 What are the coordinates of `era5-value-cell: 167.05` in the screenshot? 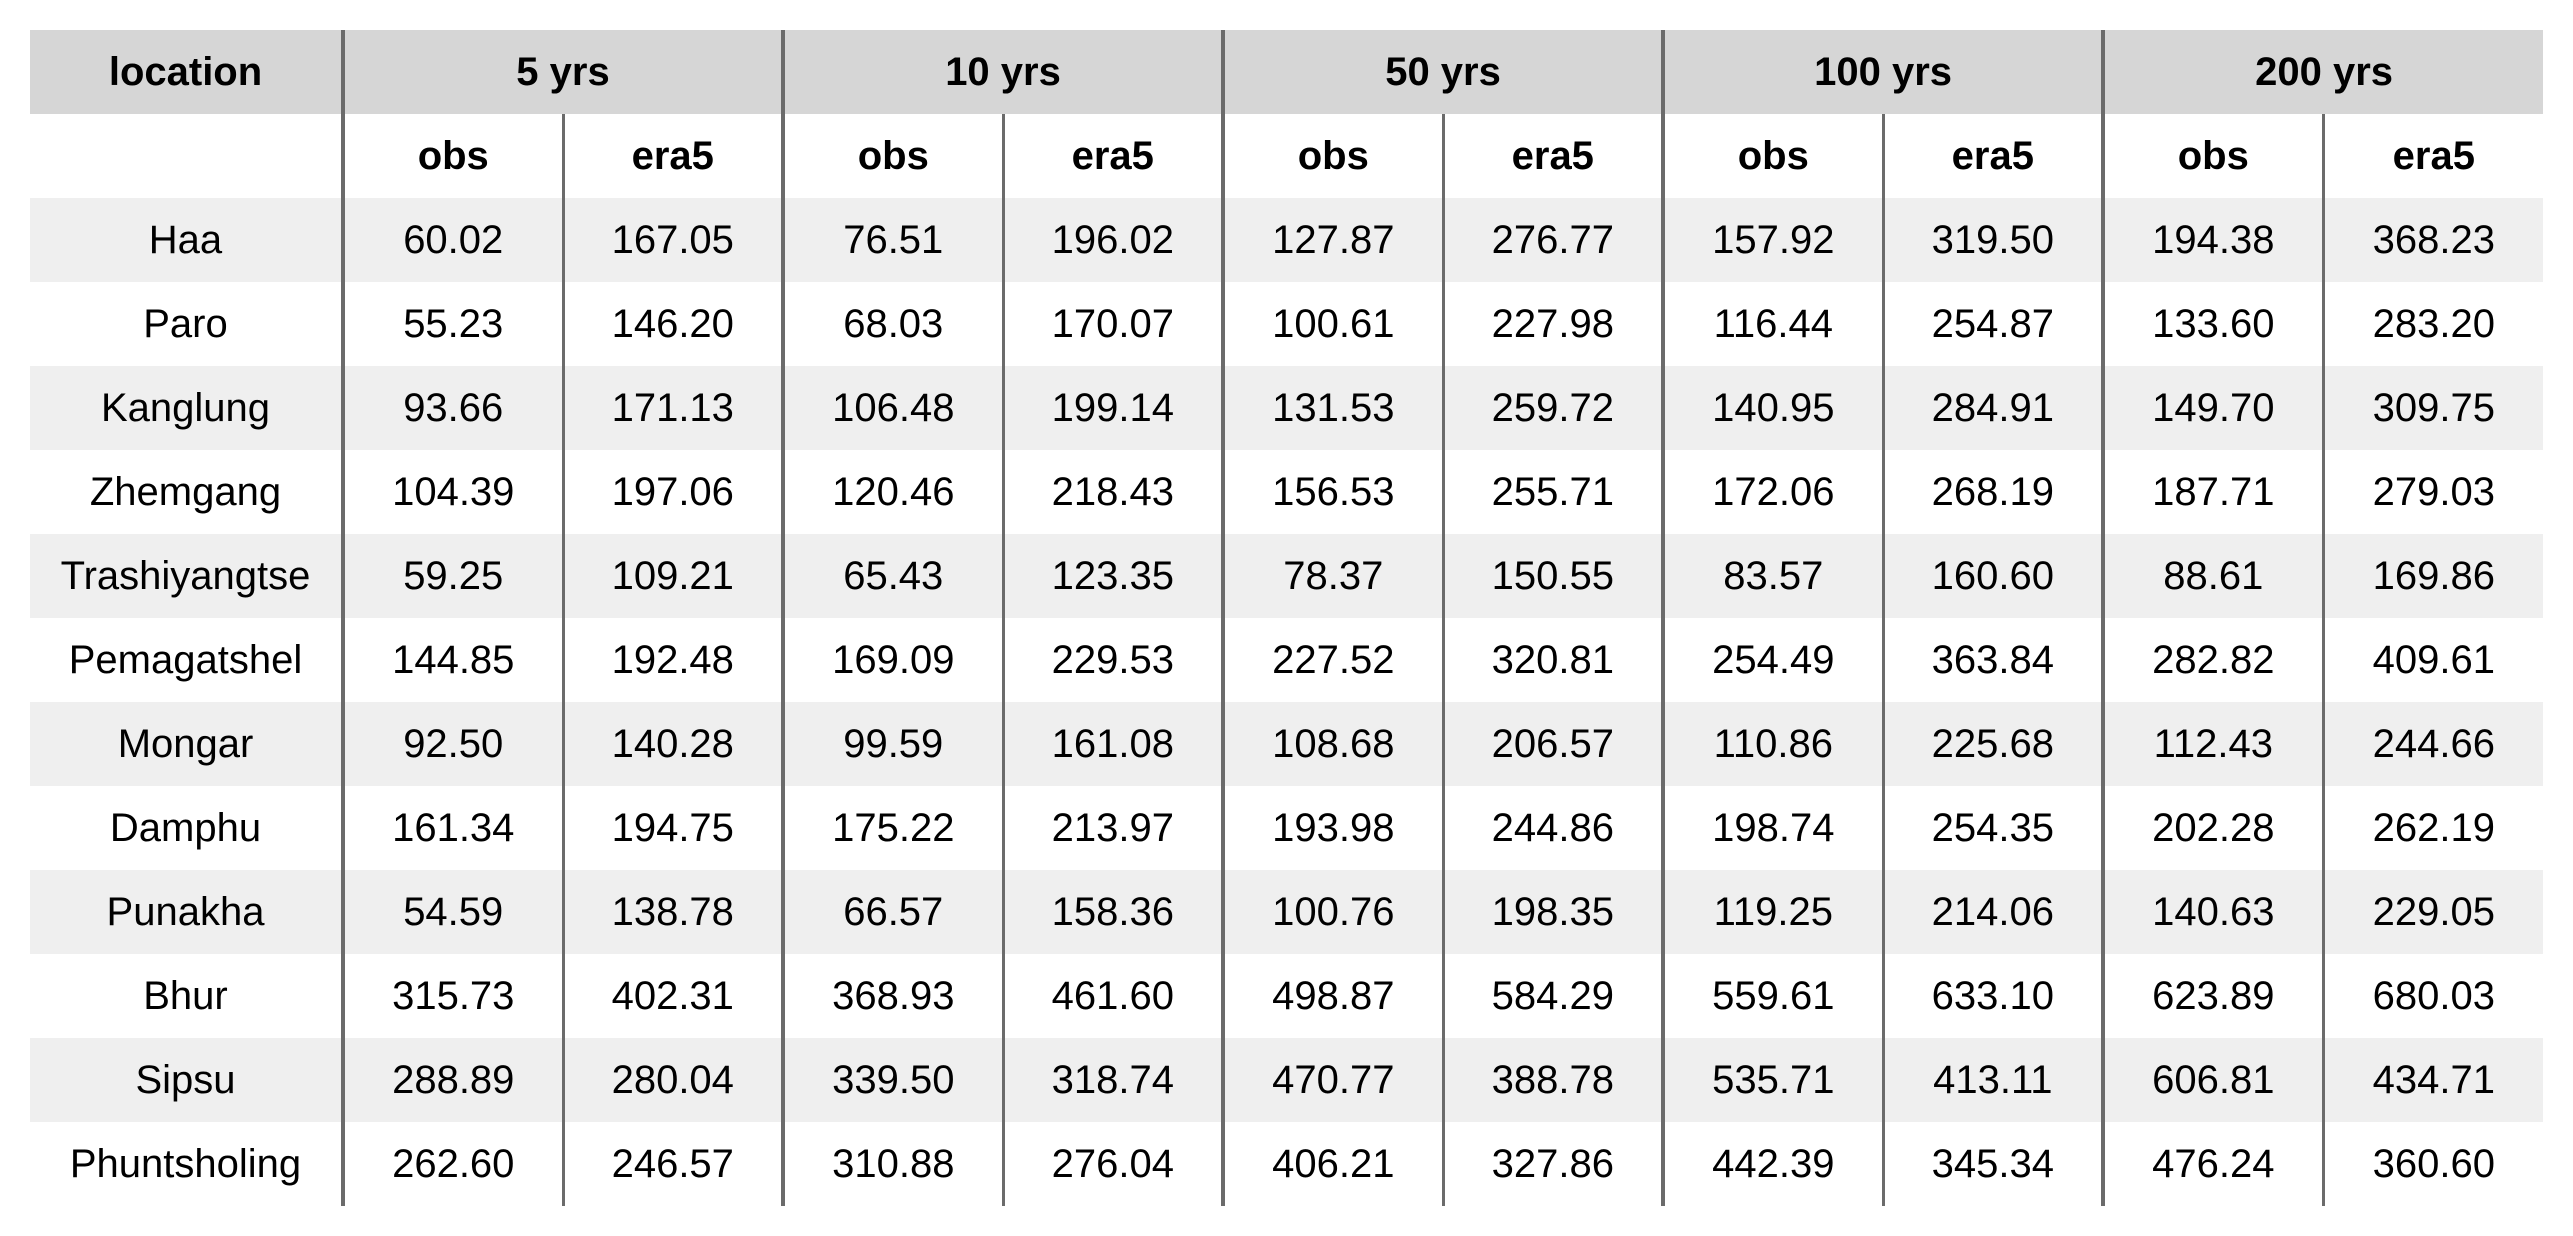 It's located at (672, 240).